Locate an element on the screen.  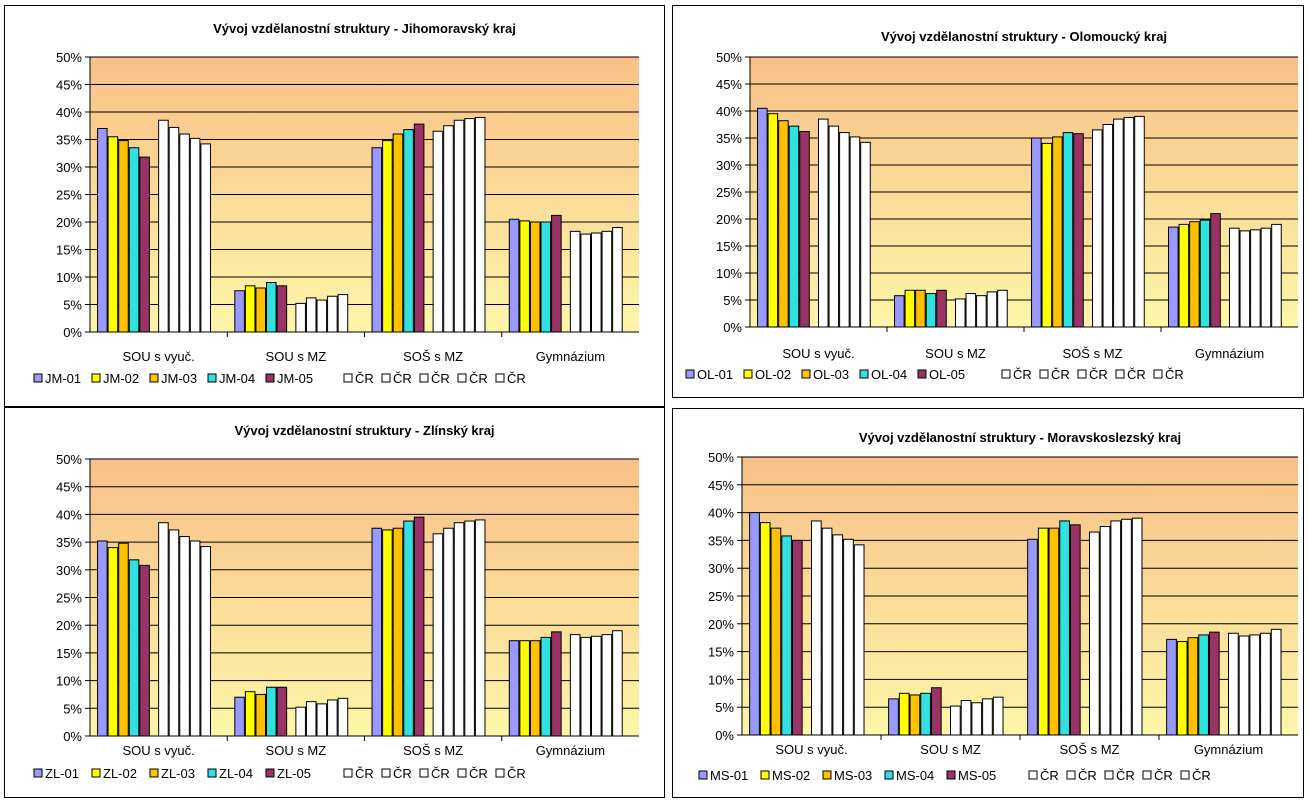
y-tick-label: 10% is located at coordinates (729, 273).